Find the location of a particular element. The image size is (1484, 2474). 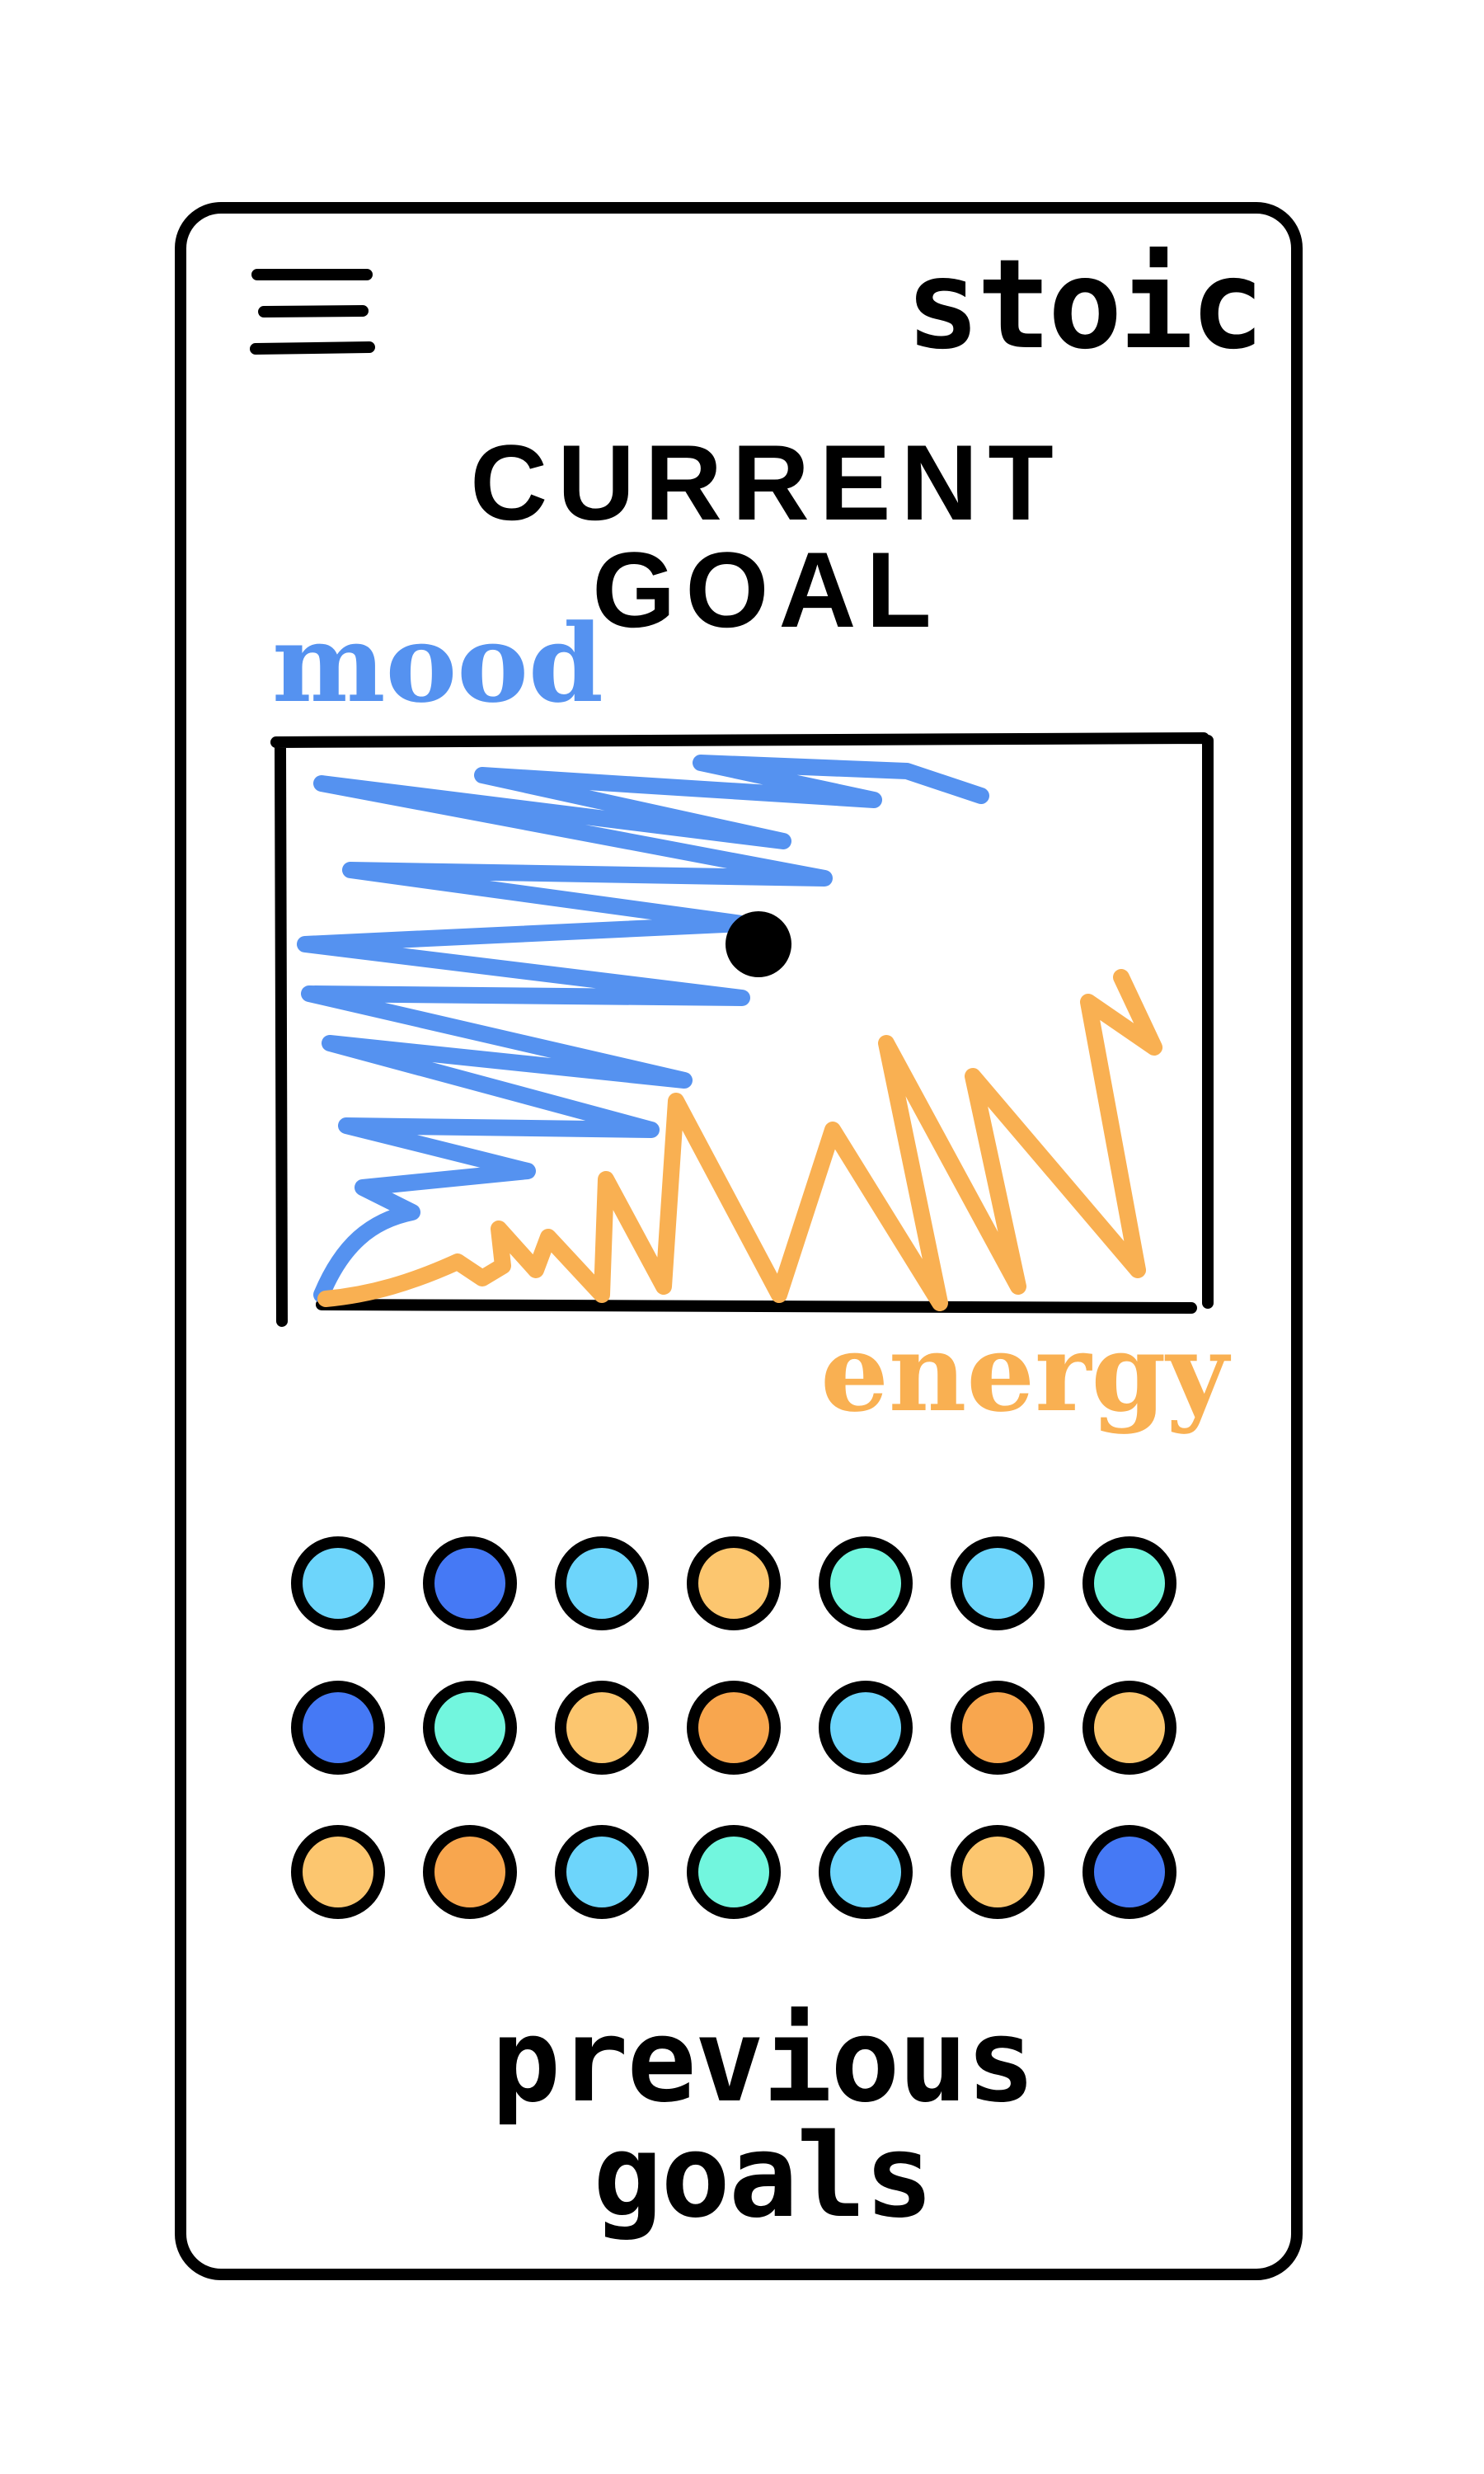

current-goal-marker is located at coordinates (758, 944).